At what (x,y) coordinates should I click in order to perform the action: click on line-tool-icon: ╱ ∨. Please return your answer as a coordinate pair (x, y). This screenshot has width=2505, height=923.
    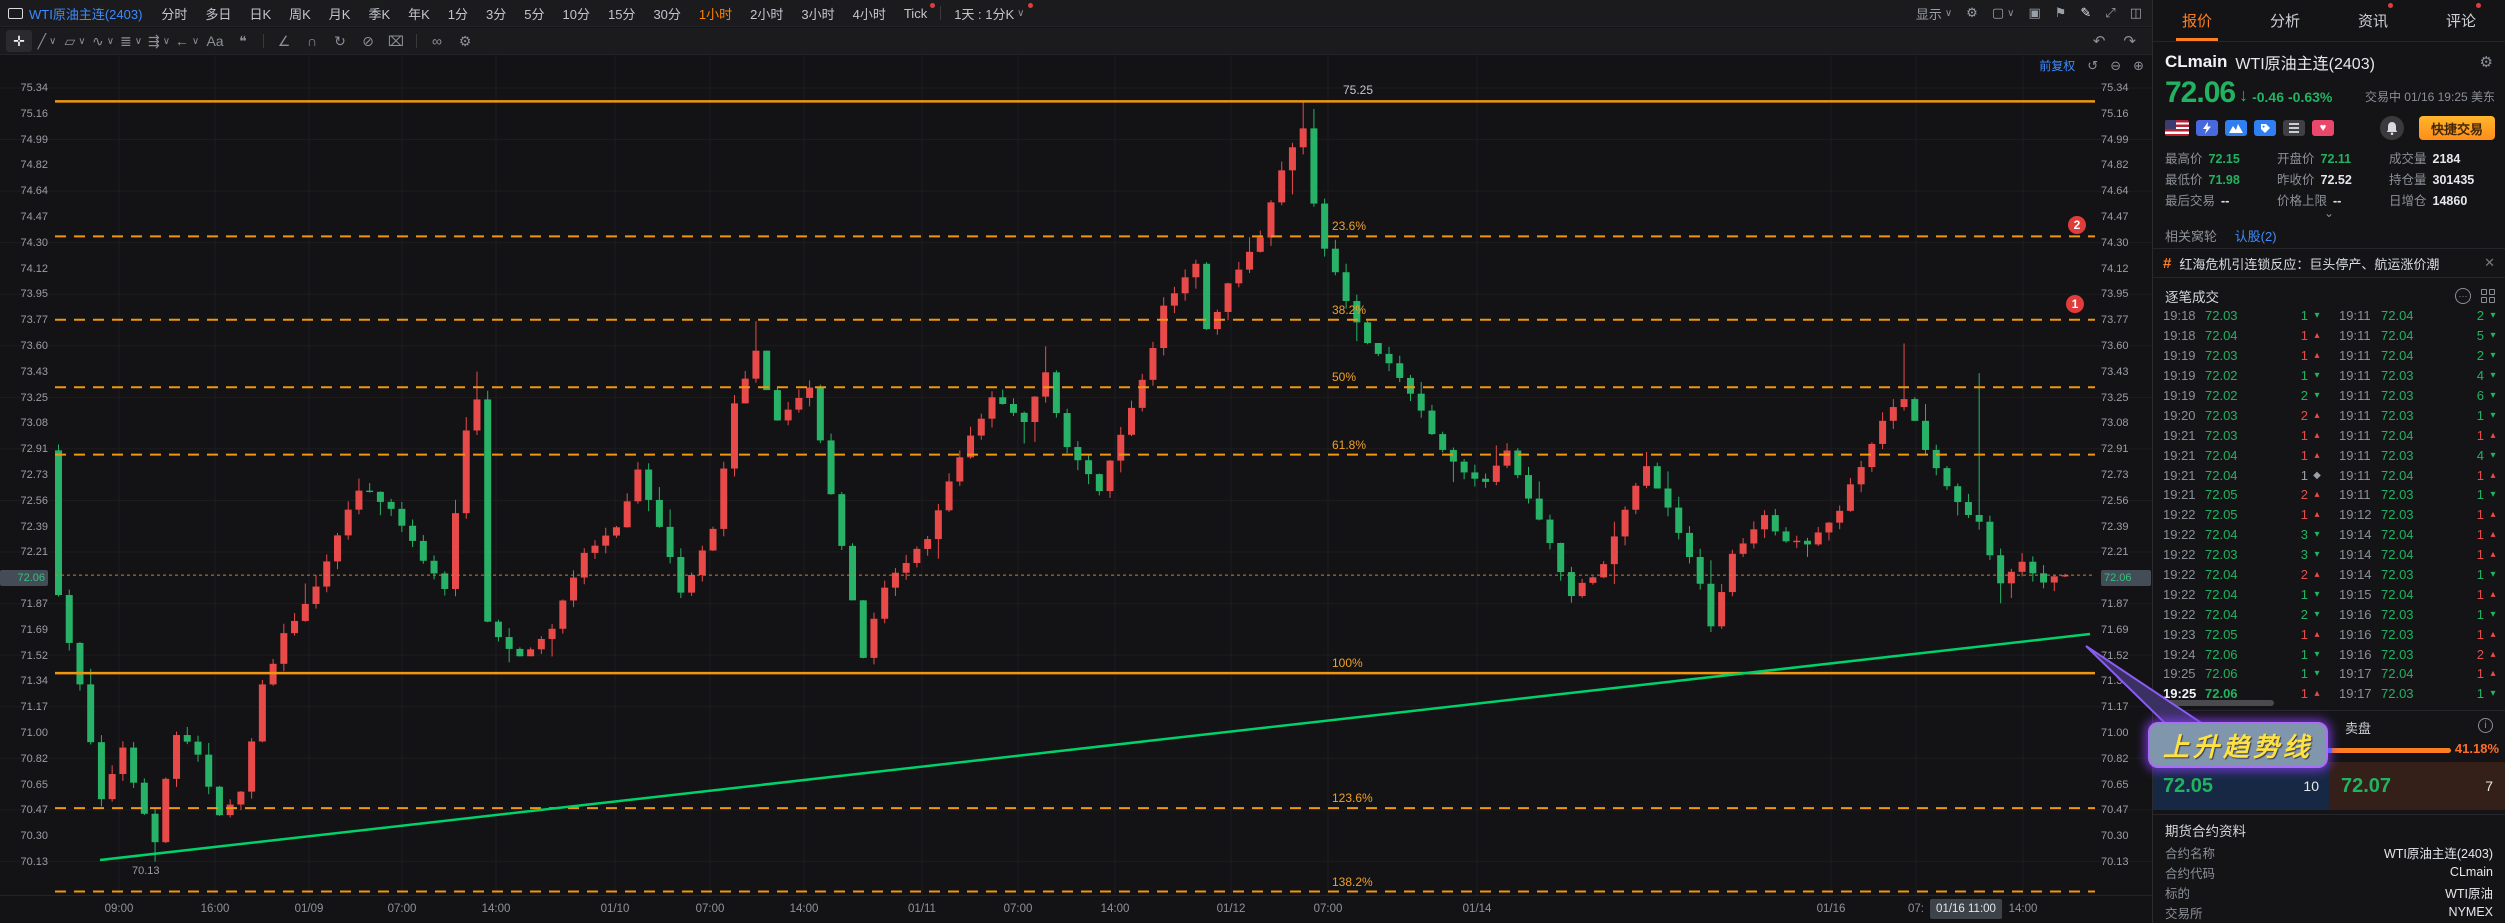
    Looking at the image, I should click on (47, 40).